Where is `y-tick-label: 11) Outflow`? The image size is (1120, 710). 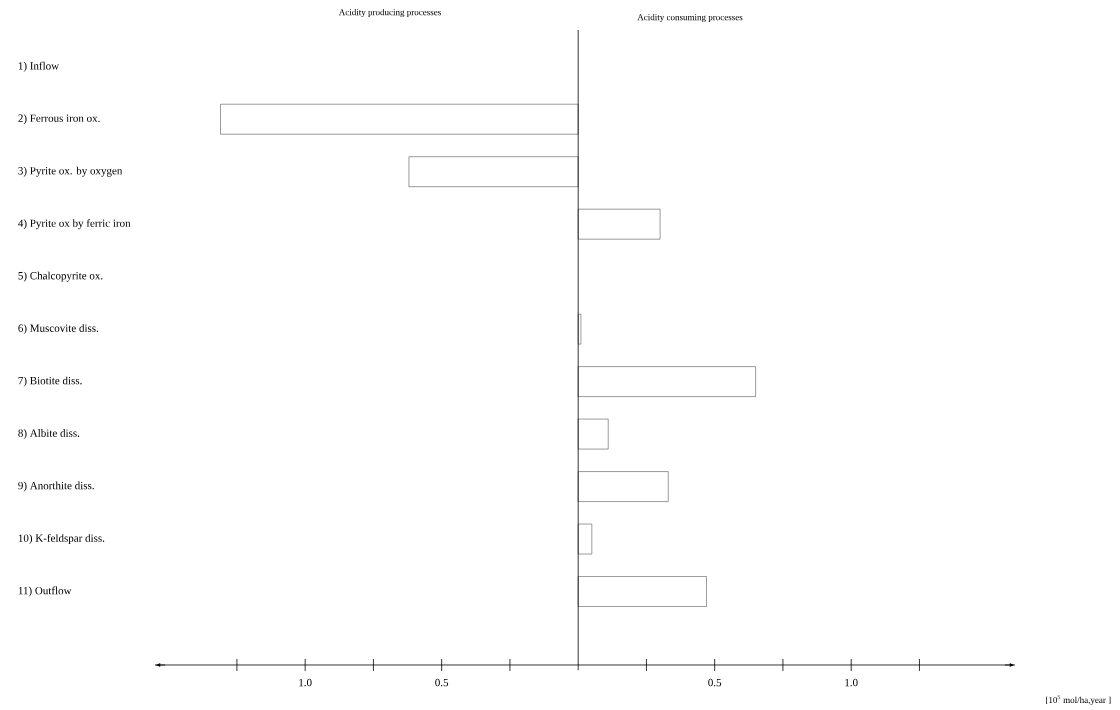 y-tick-label: 11) Outflow is located at coordinates (45, 591).